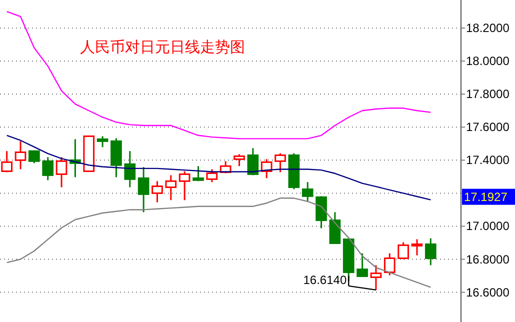 The width and height of the screenshot is (515, 322). What do you see at coordinates (488, 94) in the screenshot?
I see `y-tick-label: 17.8000` at bounding box center [488, 94].